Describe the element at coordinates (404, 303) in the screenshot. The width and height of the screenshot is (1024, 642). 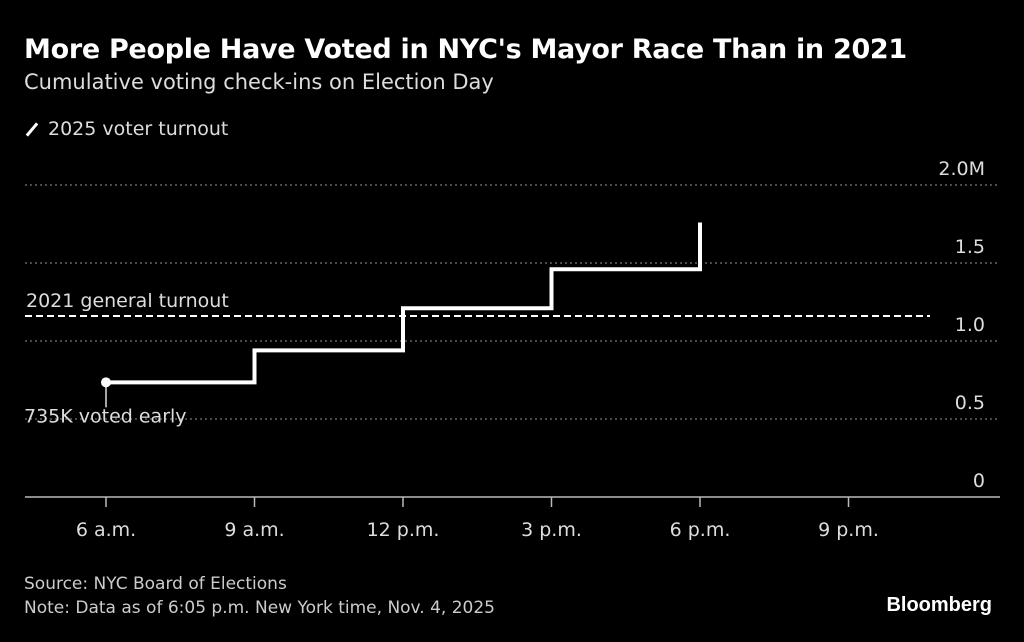
I see `series-2025-turnout-line` at that location.